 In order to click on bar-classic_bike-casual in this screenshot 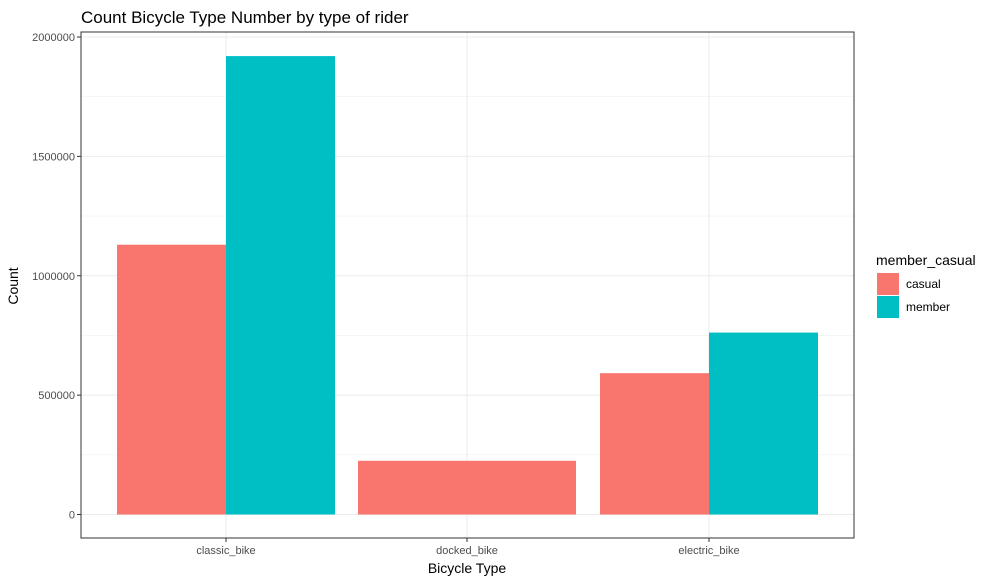, I will do `click(171, 379)`.